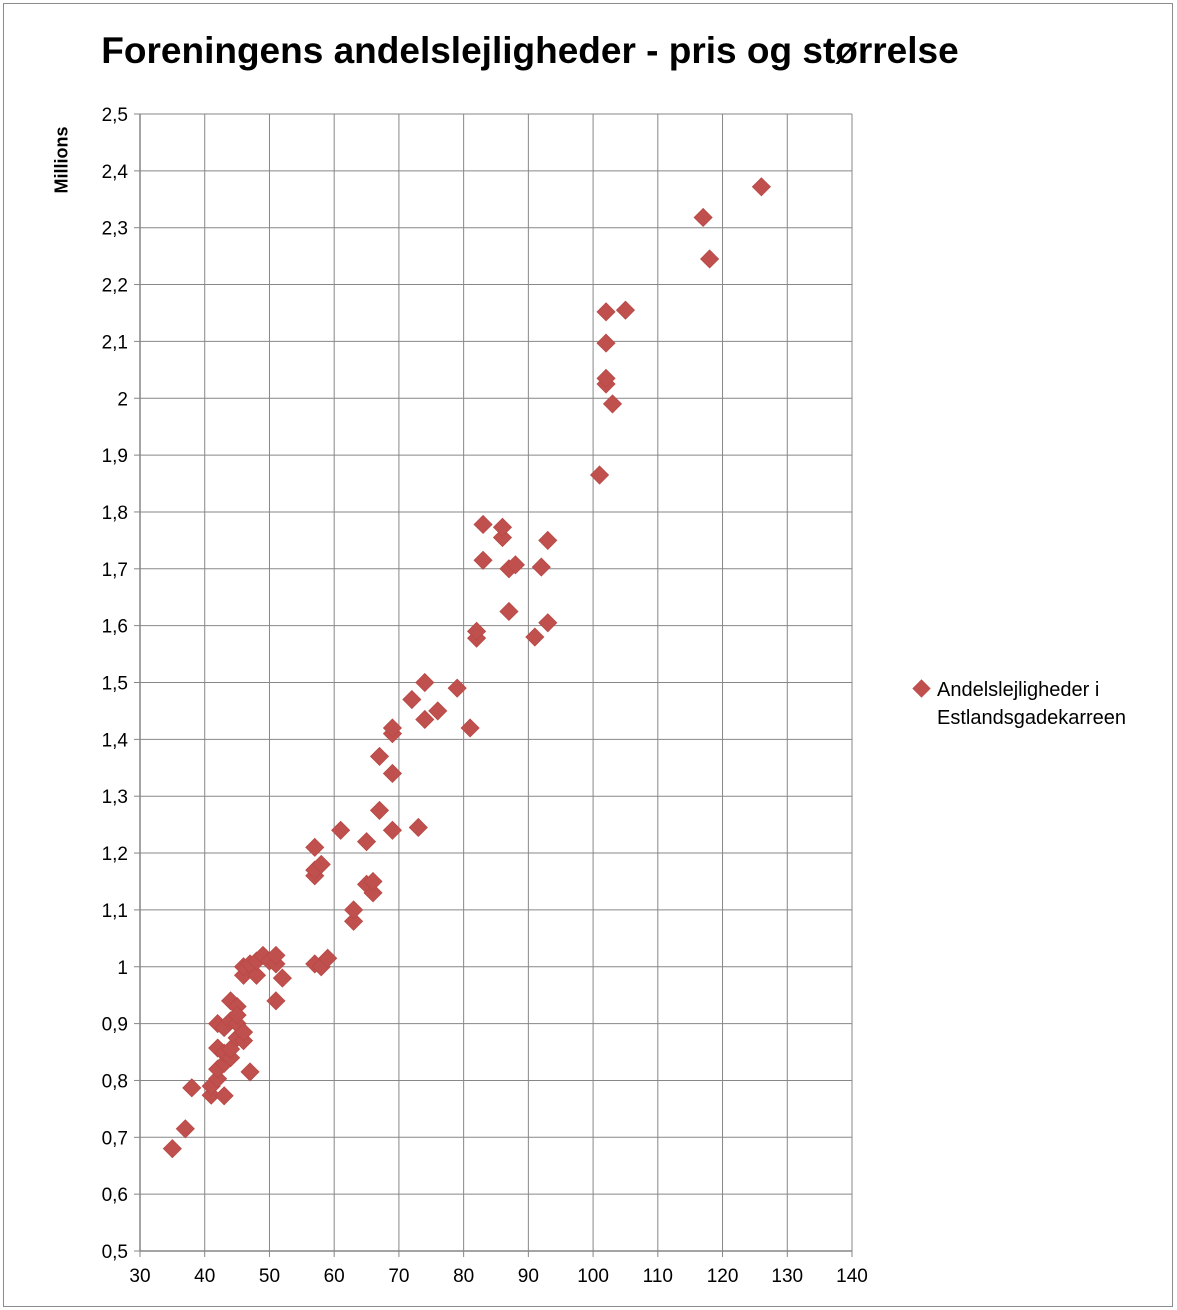 The height and width of the screenshot is (1310, 1177). What do you see at coordinates (115, 627) in the screenshot?
I see `y-tick-label: 1,6` at bounding box center [115, 627].